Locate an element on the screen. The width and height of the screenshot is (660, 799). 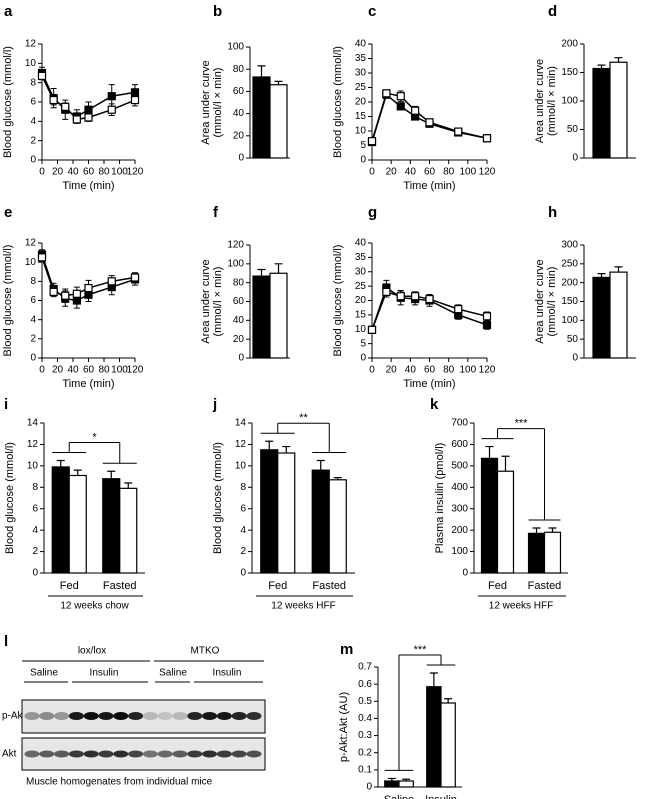
x-tick-label: Fasted is located at coordinates (120, 586).